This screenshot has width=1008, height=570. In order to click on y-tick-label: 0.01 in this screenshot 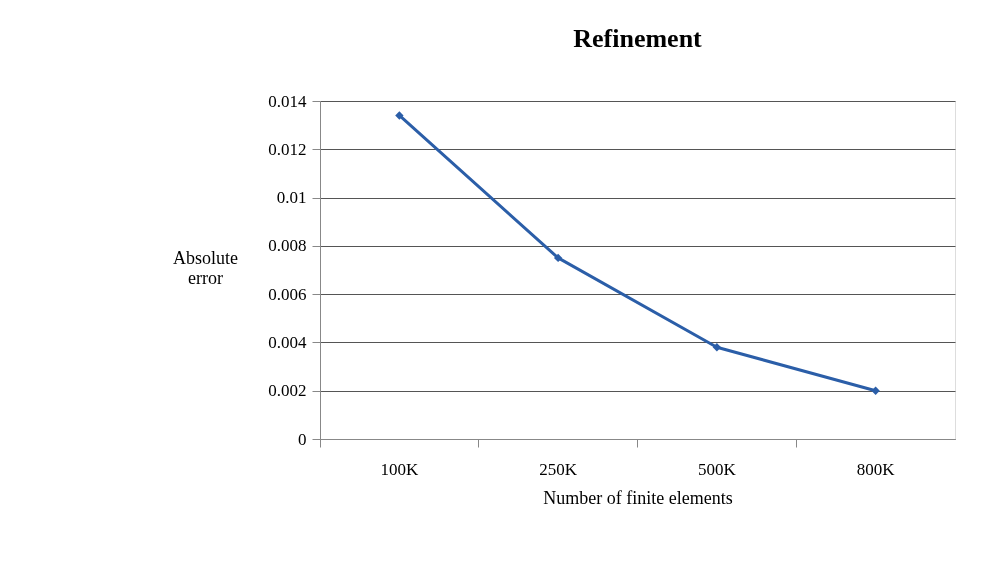, I will do `click(291, 198)`.